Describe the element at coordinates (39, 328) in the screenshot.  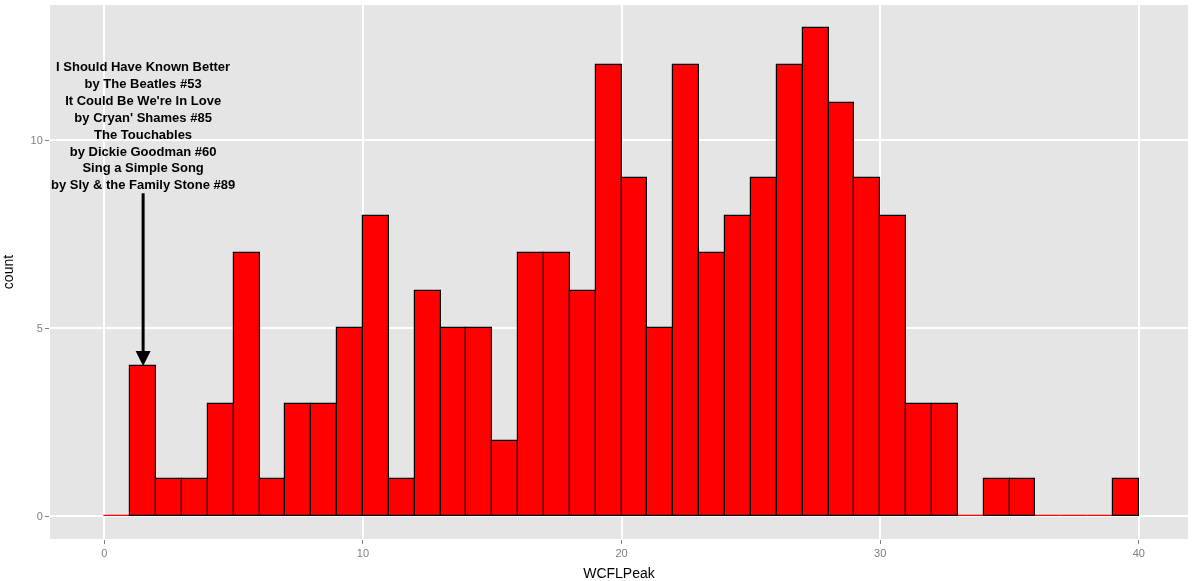
I see `y-tick-label: 5` at that location.